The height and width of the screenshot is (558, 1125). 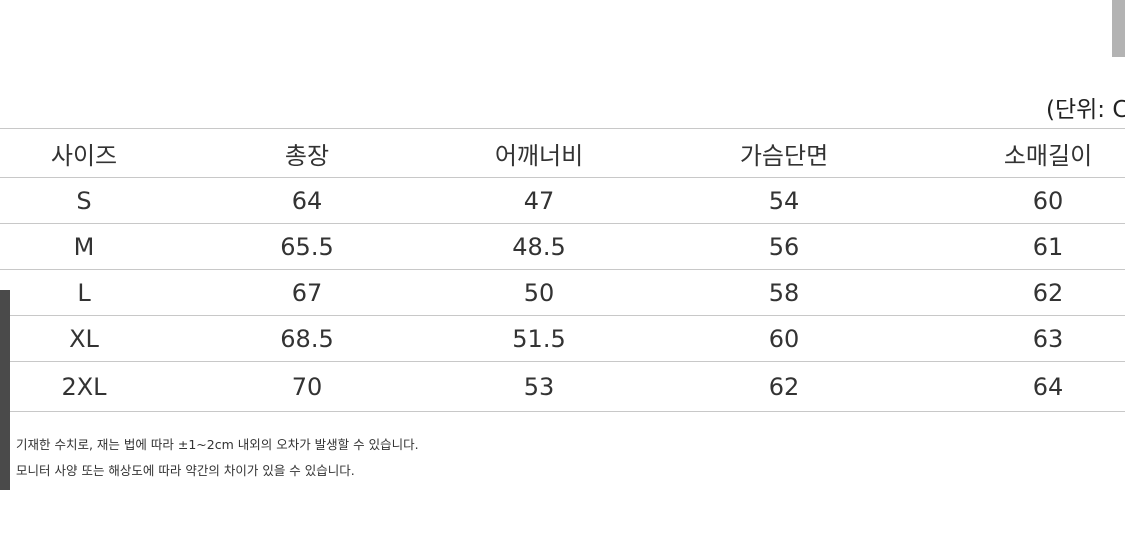 I want to click on table-cell: 67, so click(x=307, y=292).